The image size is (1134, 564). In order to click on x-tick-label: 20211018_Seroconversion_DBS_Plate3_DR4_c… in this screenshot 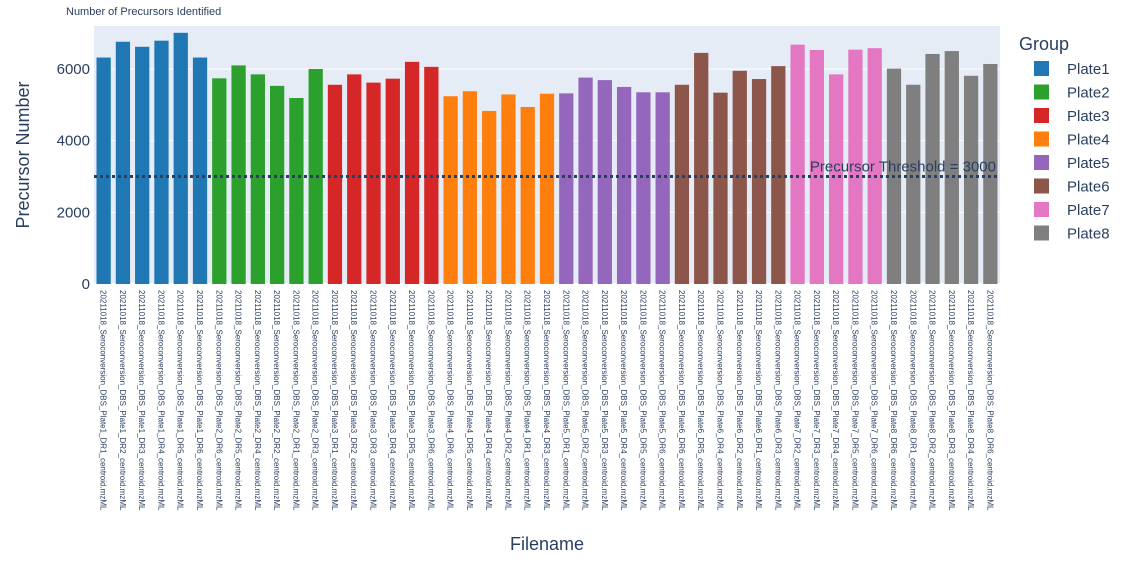, I will do `click(392, 400)`.